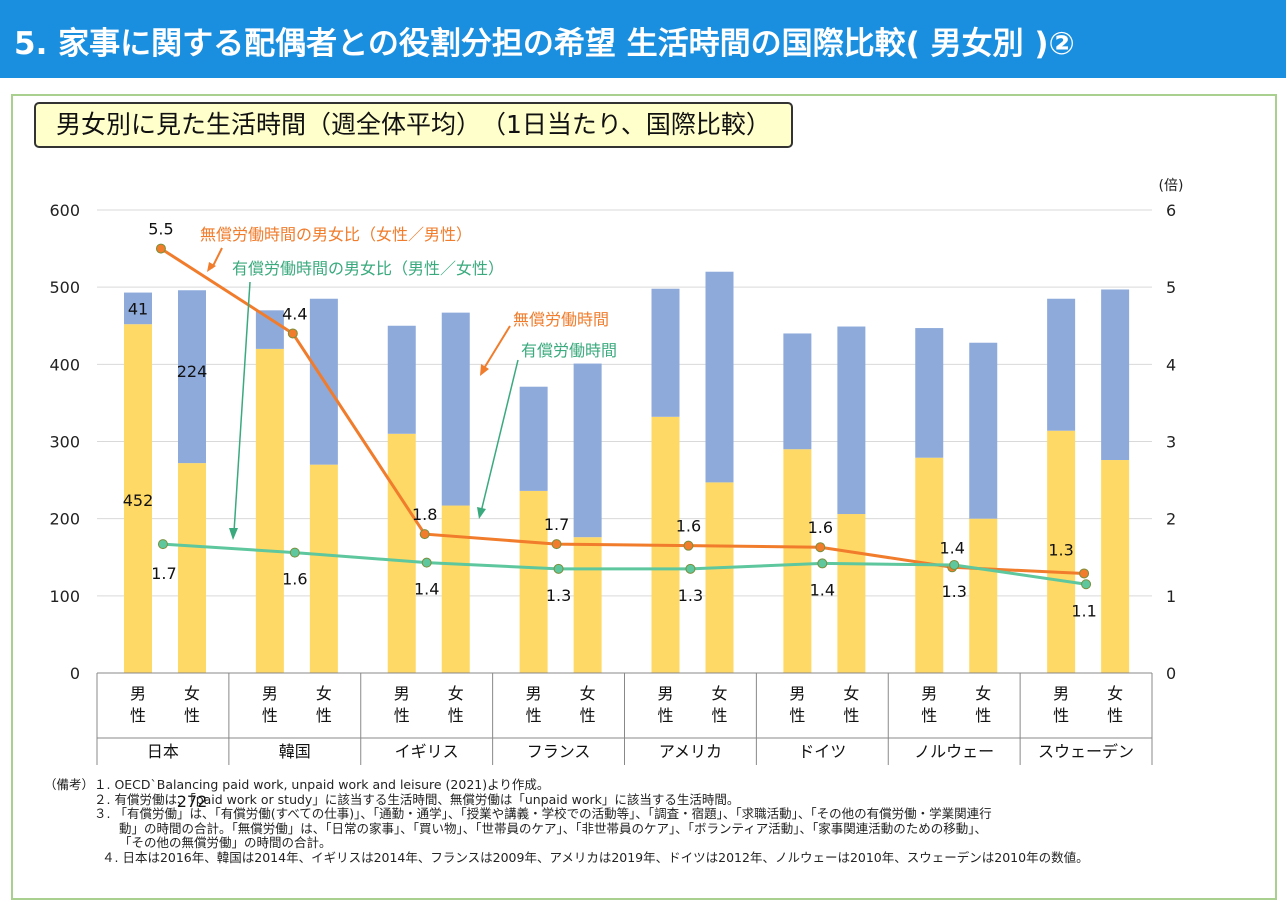 The width and height of the screenshot is (1286, 910). I want to click on right-axis-unit: (倍), so click(1171, 186).